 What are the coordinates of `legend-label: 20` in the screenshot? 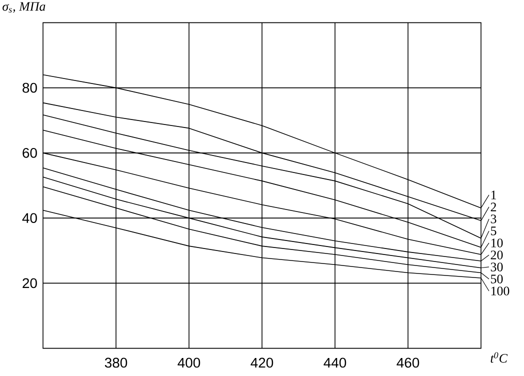 It's located at (496, 255).